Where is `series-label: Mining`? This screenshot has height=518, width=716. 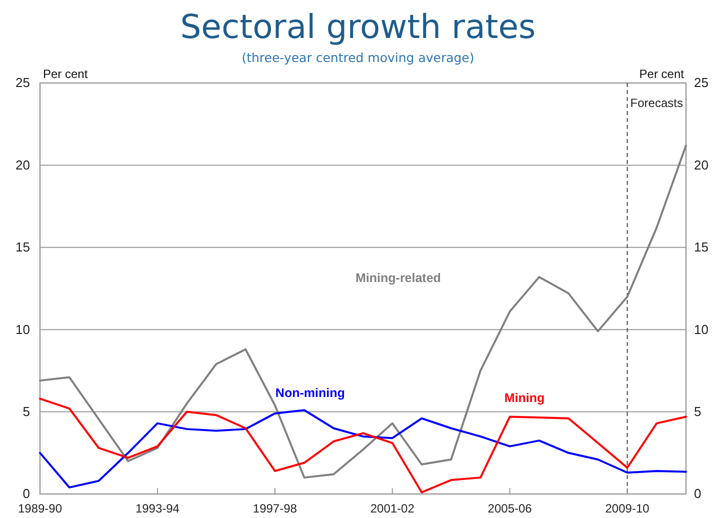 series-label: Mining is located at coordinates (524, 397).